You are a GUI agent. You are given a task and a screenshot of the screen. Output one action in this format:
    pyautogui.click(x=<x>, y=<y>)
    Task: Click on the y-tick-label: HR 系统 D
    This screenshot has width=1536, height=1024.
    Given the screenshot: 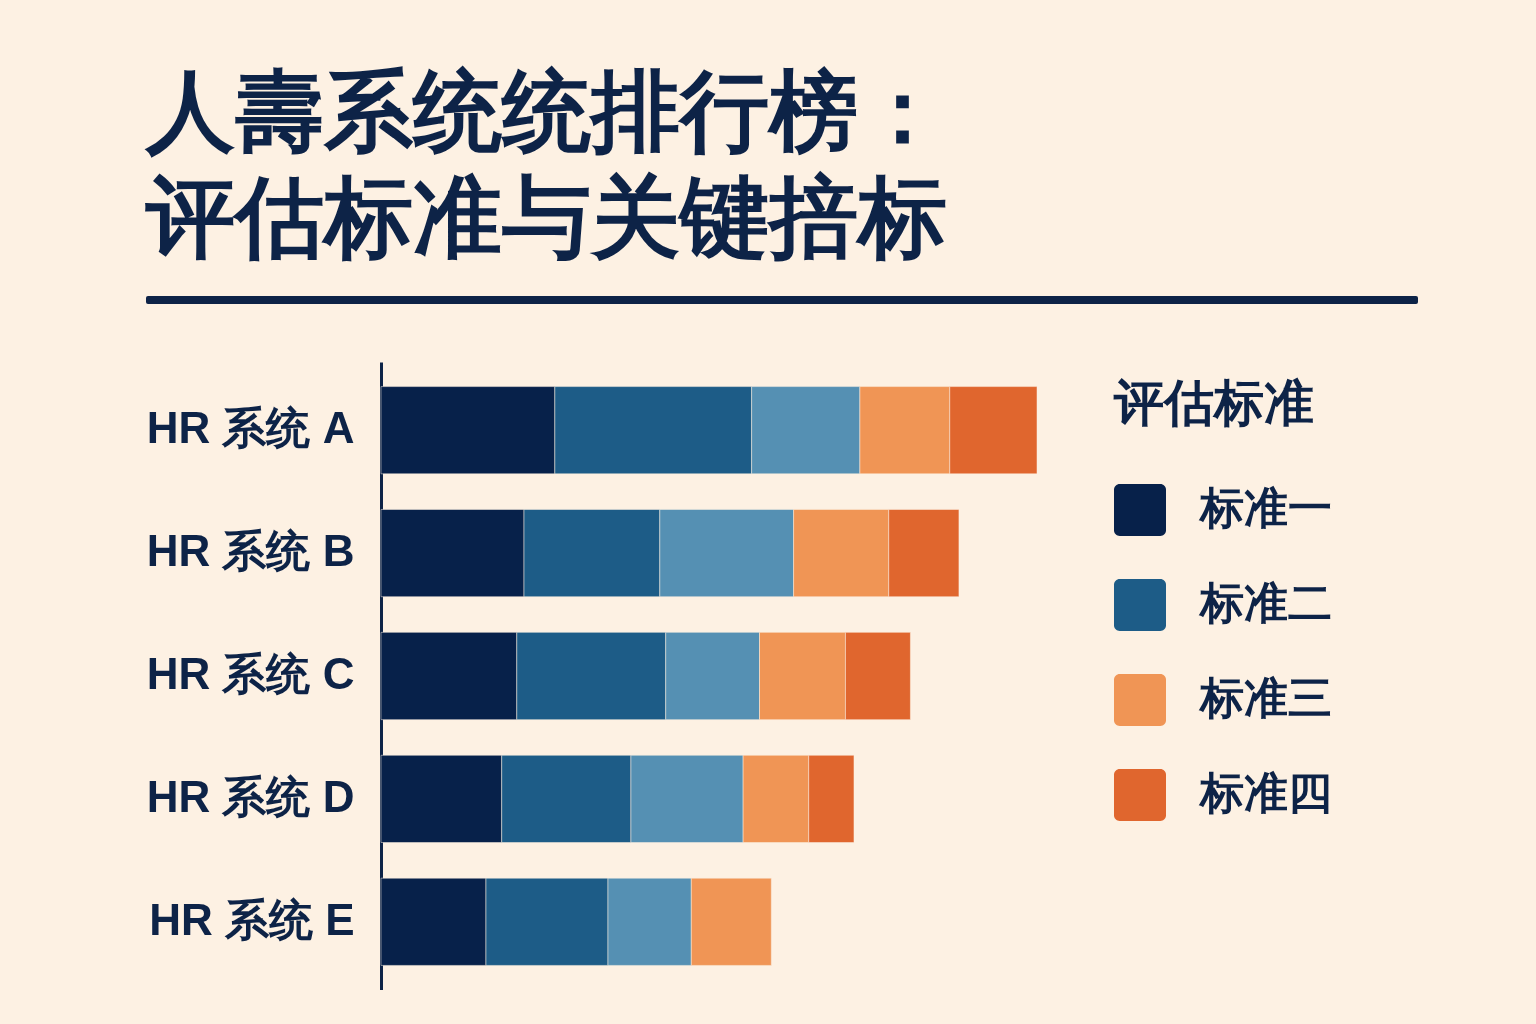 What is the action you would take?
    pyautogui.click(x=250, y=796)
    